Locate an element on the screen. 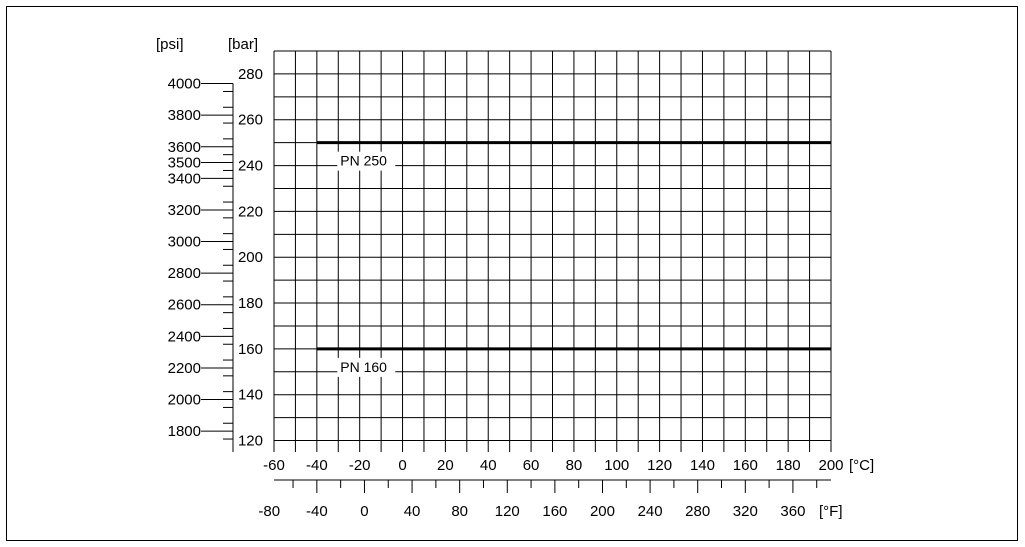 The image size is (1025, 547). x-tick-label: 60 is located at coordinates (531, 465).